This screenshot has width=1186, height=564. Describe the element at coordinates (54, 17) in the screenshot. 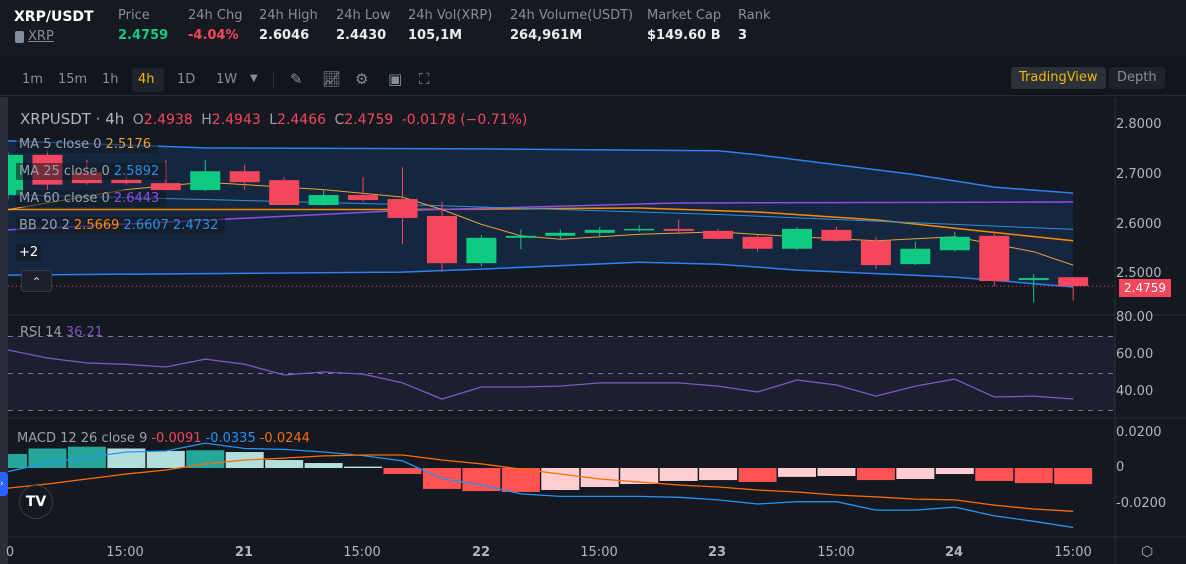

I see `symbol-title: XRP/USDT` at that location.